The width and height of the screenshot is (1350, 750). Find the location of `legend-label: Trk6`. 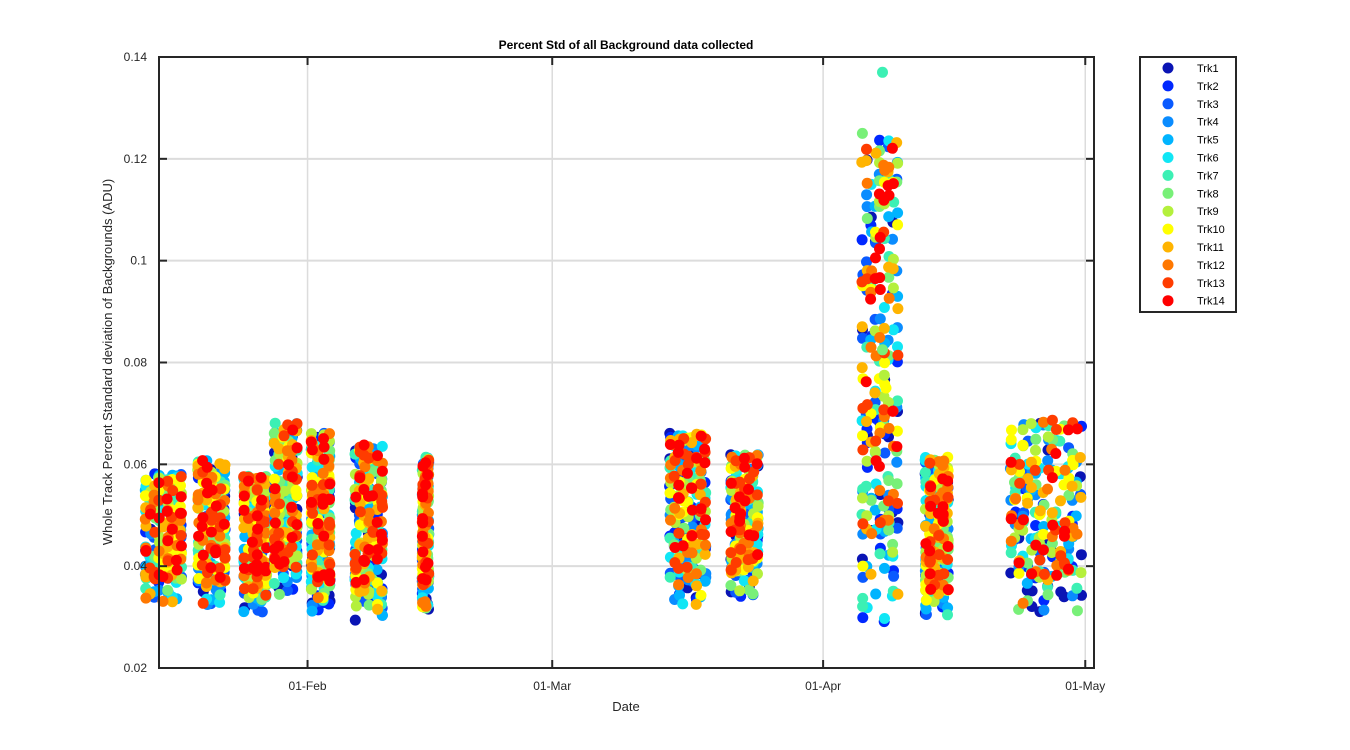

legend-label: Trk6 is located at coordinates (1208, 159).